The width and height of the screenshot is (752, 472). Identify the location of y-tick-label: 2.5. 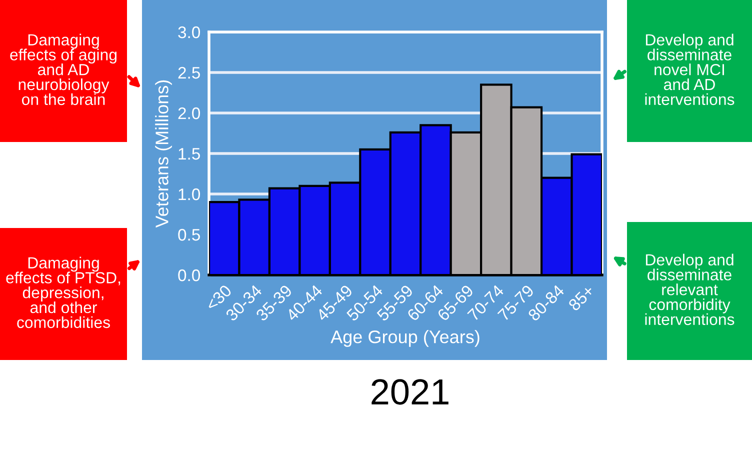
(189, 72).